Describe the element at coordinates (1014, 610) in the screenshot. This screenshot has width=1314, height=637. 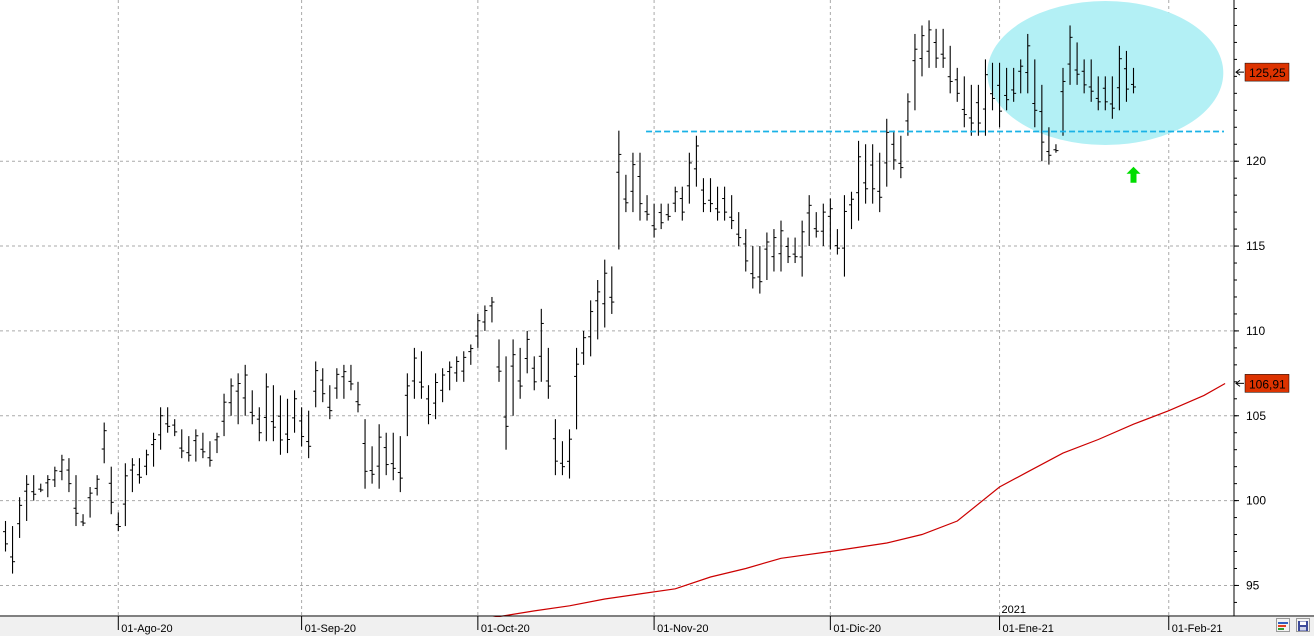
I see `year-label: 2021` at that location.